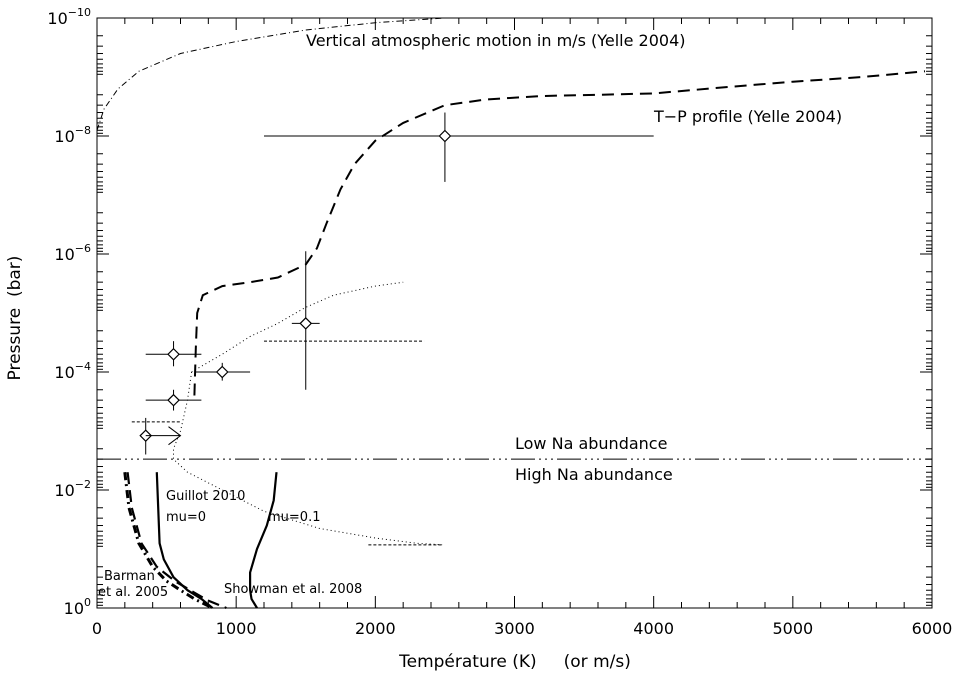  Describe the element at coordinates (15, 318) in the screenshot. I see `y-axis-label: Pressure (bar)` at that location.